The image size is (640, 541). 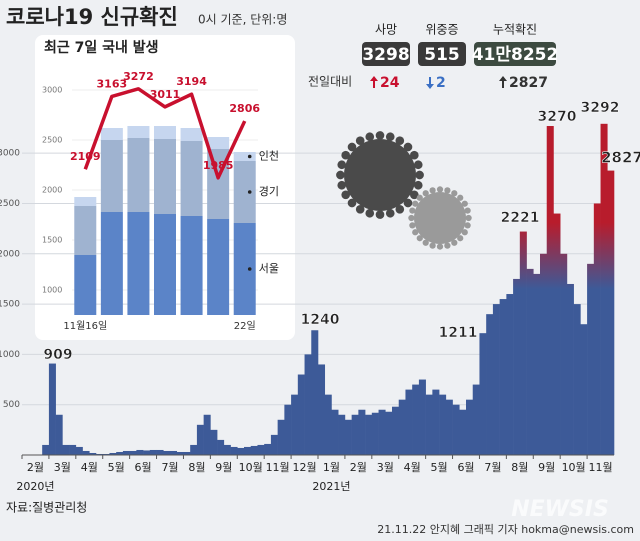 I want to click on summary-box, so click(x=515, y=54).